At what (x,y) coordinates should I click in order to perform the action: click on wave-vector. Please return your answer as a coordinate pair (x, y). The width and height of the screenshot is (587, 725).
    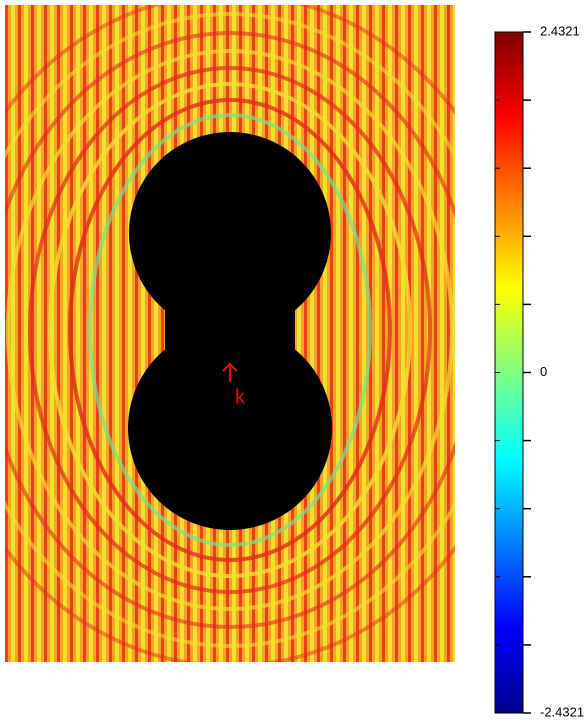
    Looking at the image, I should click on (230, 372).